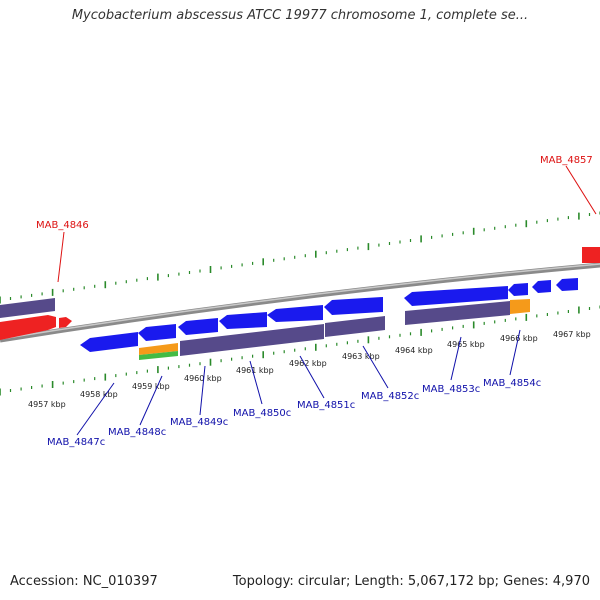 The image size is (600, 600). Describe the element at coordinates (312, 377) in the screenshot. I see `leader-line-mab-4851c` at that location.